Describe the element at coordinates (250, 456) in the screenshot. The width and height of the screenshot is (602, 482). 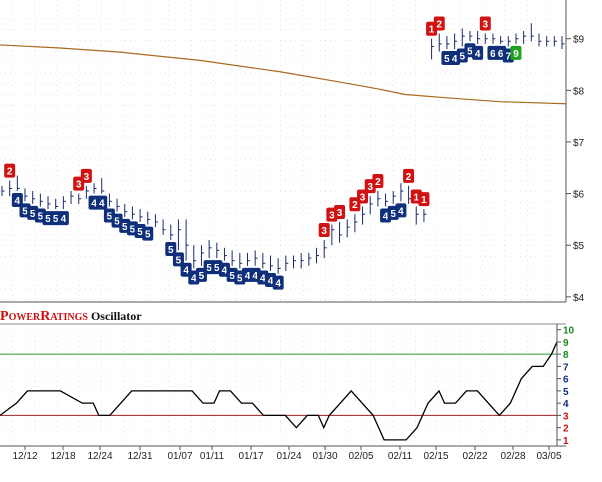
I see `date-tick-label: 01/17` at that location.